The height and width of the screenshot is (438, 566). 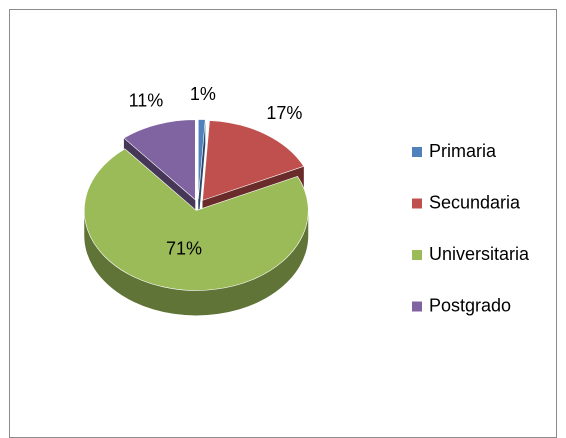 I want to click on legend-label: Primaria, so click(x=463, y=151).